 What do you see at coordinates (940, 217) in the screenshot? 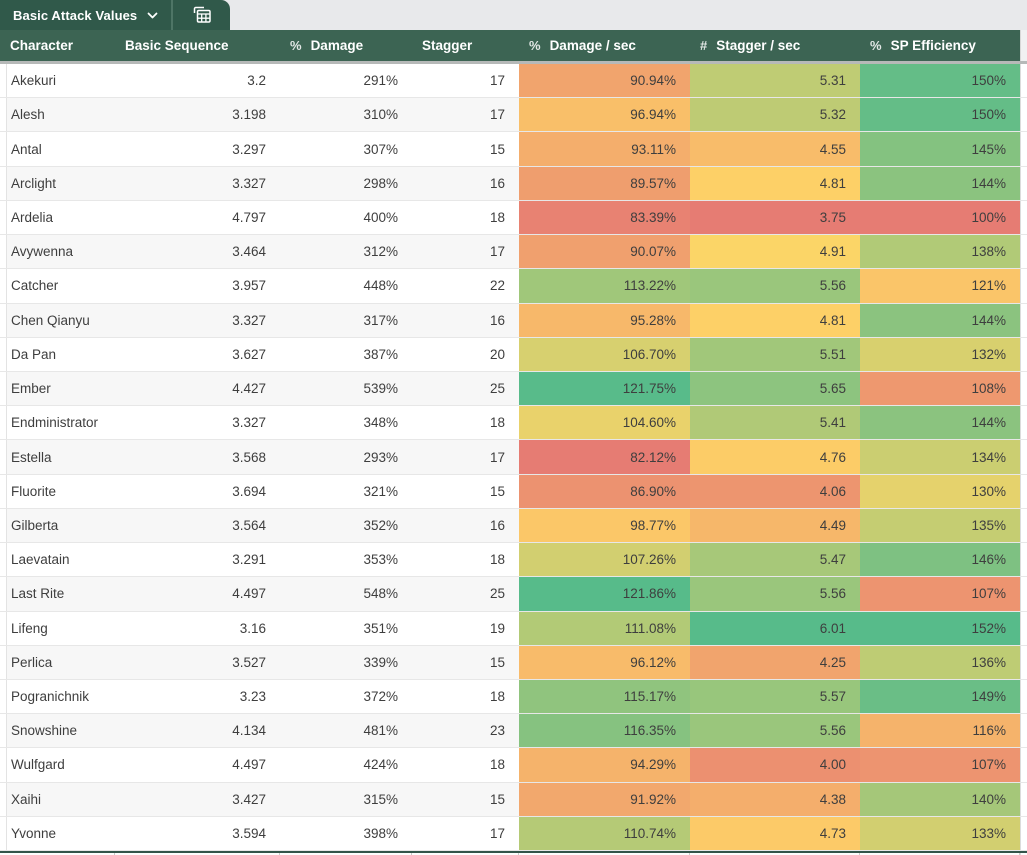
I see `cell-sp-efficiency: 100%` at bounding box center [940, 217].